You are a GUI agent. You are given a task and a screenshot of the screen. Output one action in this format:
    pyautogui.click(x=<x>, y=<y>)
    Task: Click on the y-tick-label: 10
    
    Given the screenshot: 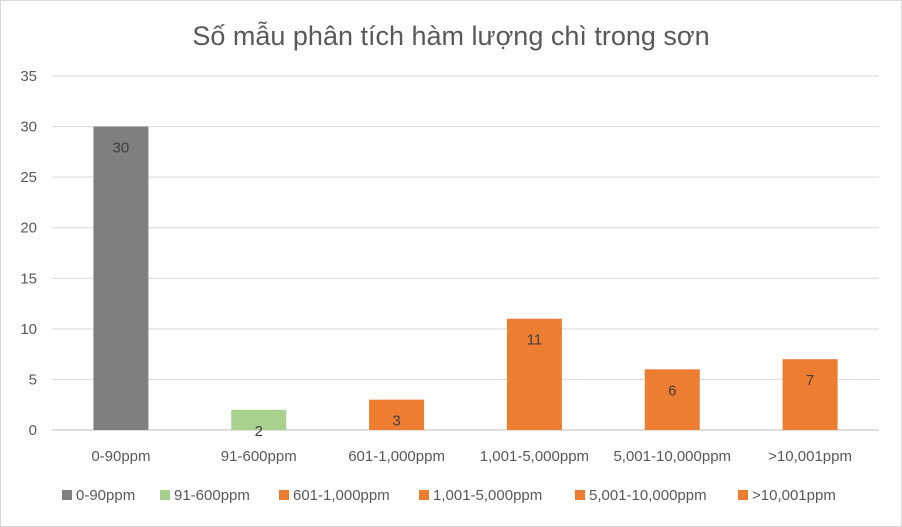 What is the action you would take?
    pyautogui.click(x=28, y=329)
    